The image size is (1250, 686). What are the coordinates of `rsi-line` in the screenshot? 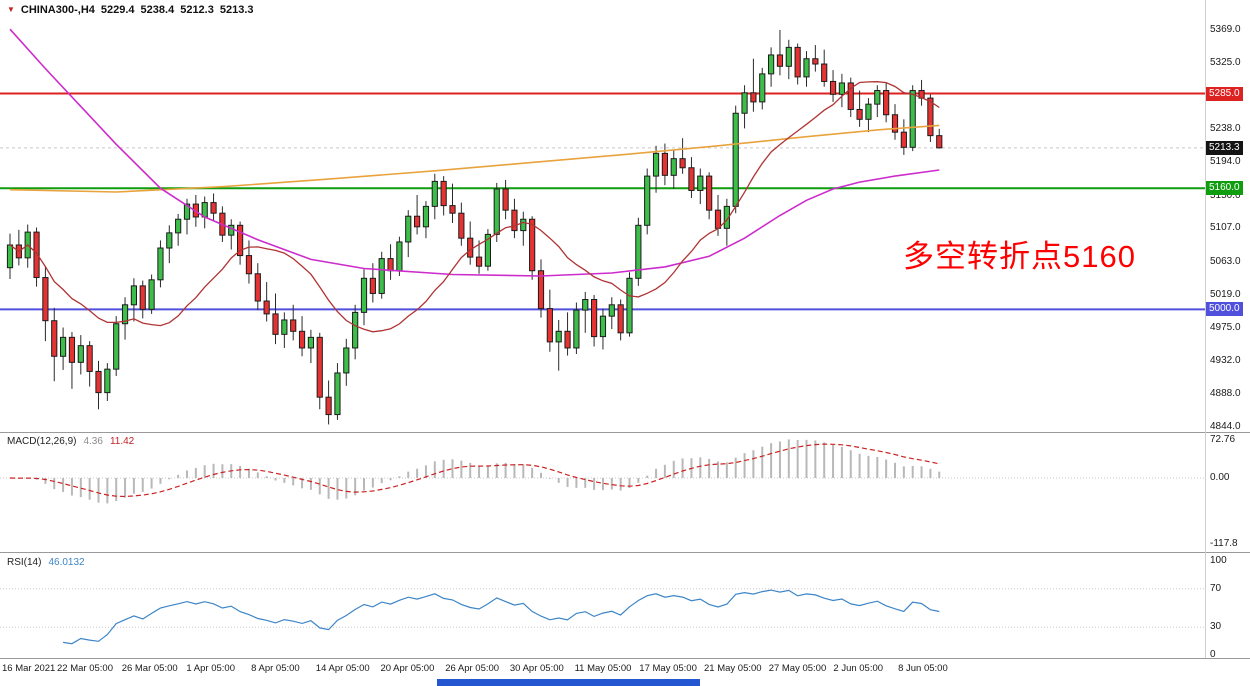 It's located at (501, 617).